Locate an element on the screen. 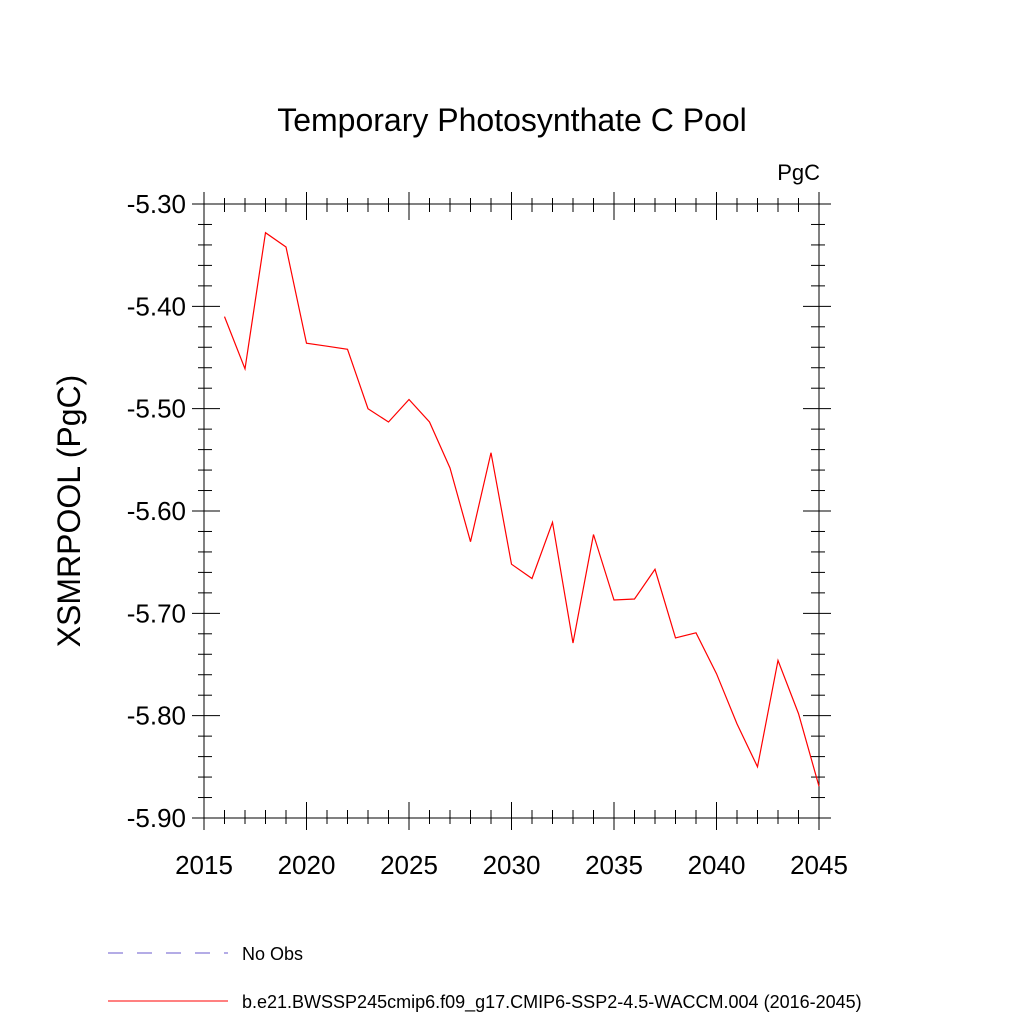  y-tick-label: -5.80 is located at coordinates (156, 716).